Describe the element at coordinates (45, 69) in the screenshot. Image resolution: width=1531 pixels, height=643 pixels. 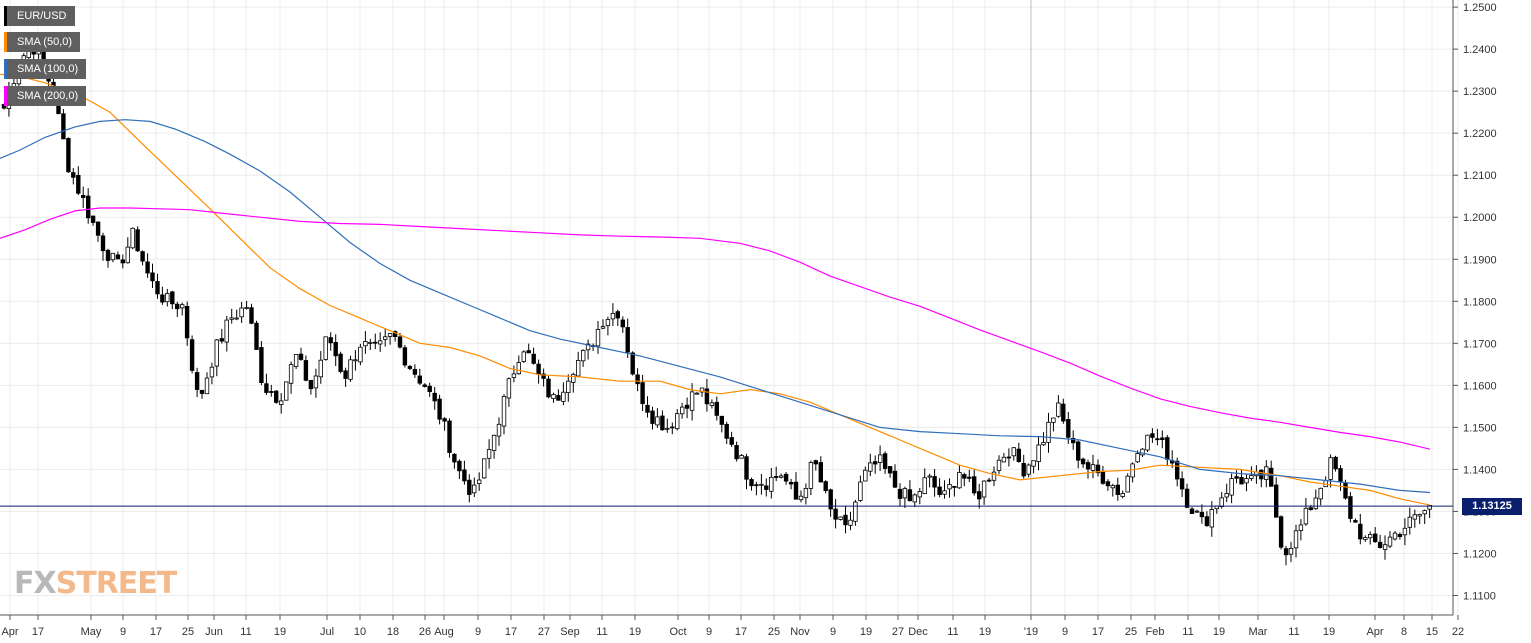
I see `legend-sma-100: SMA (100,0)` at that location.